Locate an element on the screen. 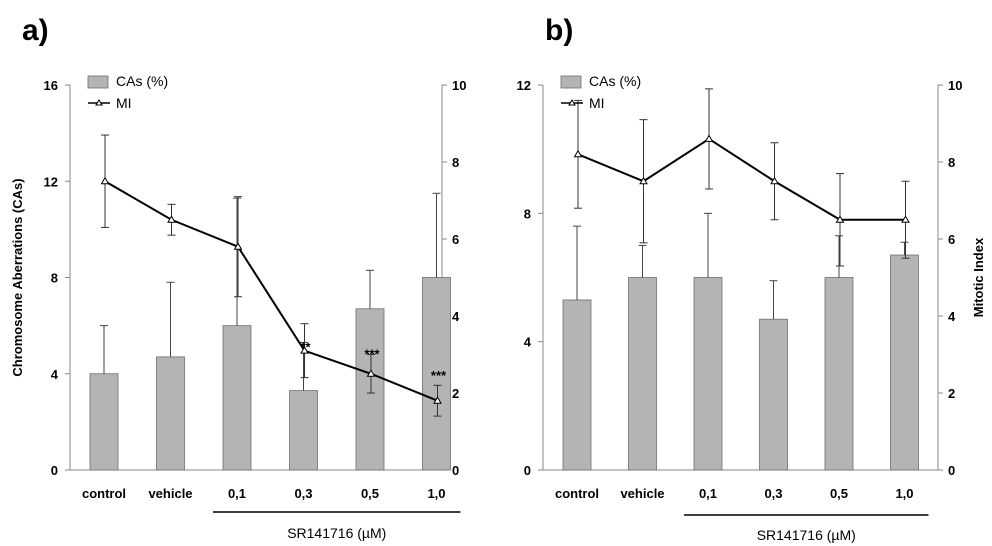 The width and height of the screenshot is (992, 546). significance-marker: ** is located at coordinates (305, 346).